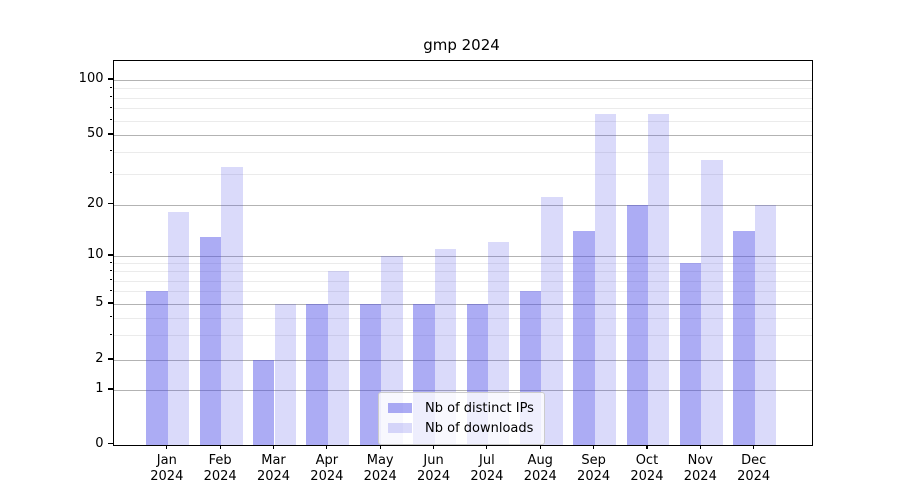 This screenshot has width=900, height=500. I want to click on x-tick-label-jun: Jun 2024, so click(434, 469).